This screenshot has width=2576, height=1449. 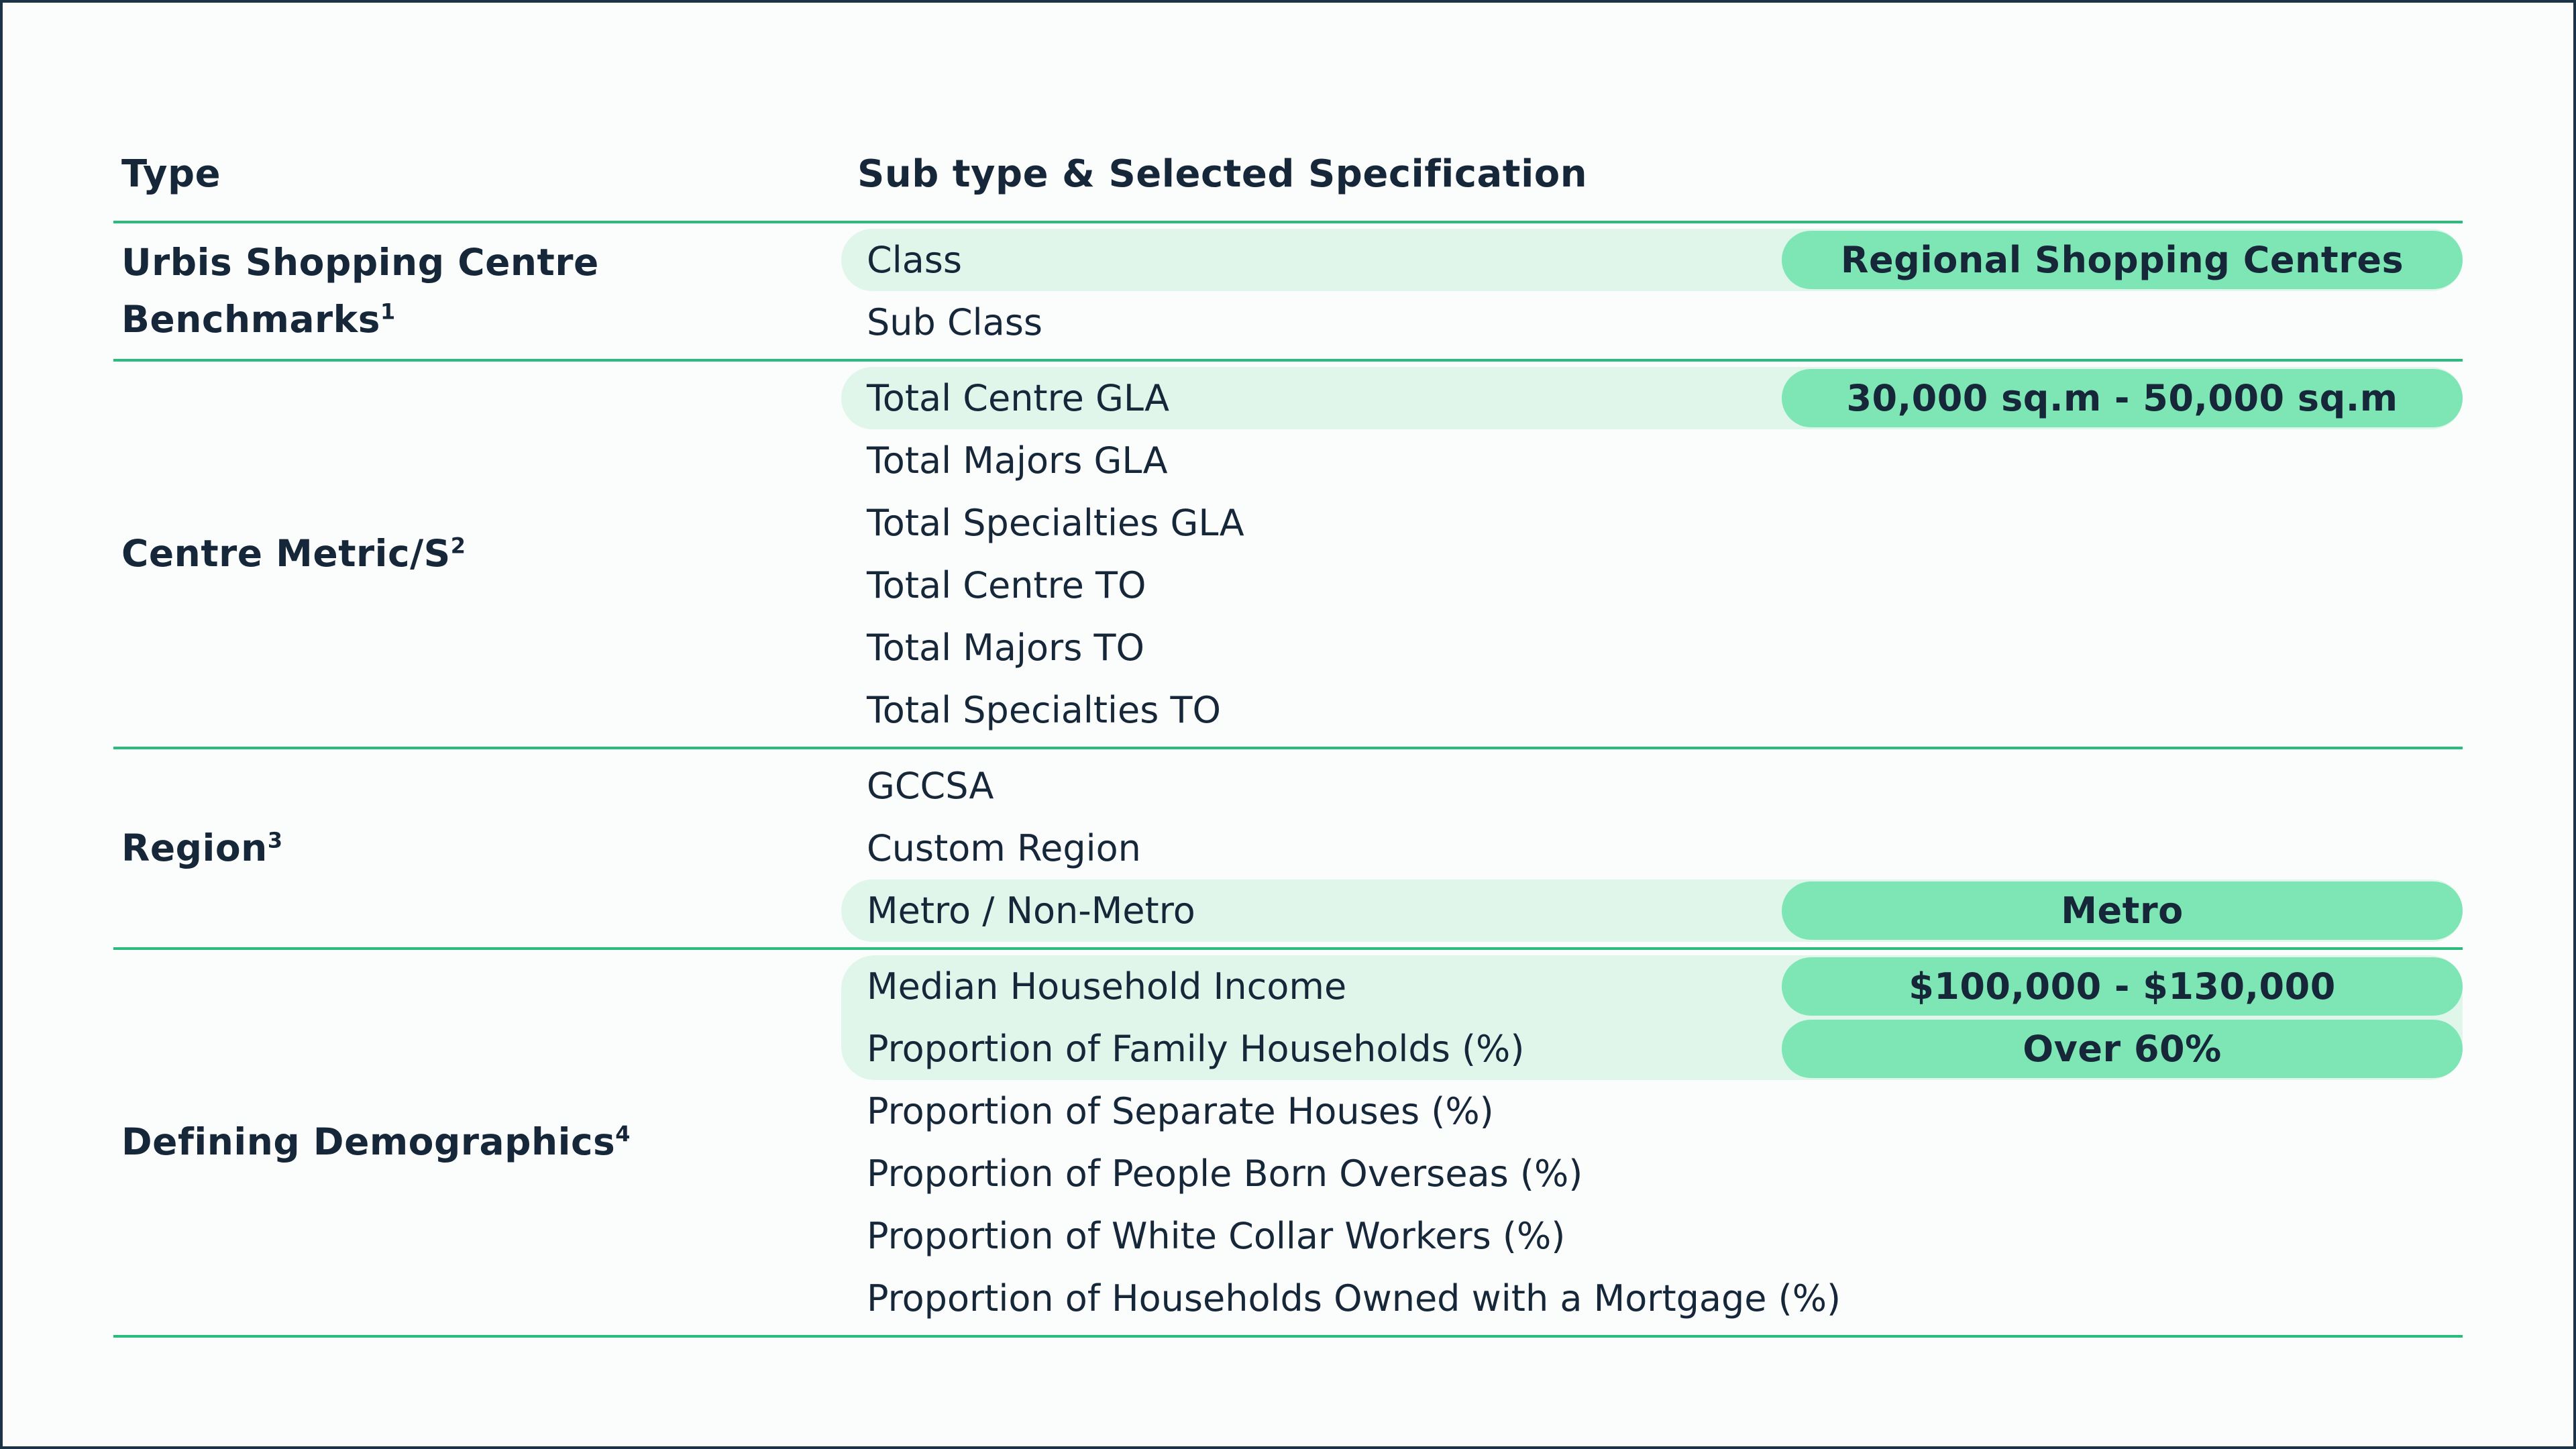 I want to click on type-label: Centre Metric/S2, so click(x=293, y=553).